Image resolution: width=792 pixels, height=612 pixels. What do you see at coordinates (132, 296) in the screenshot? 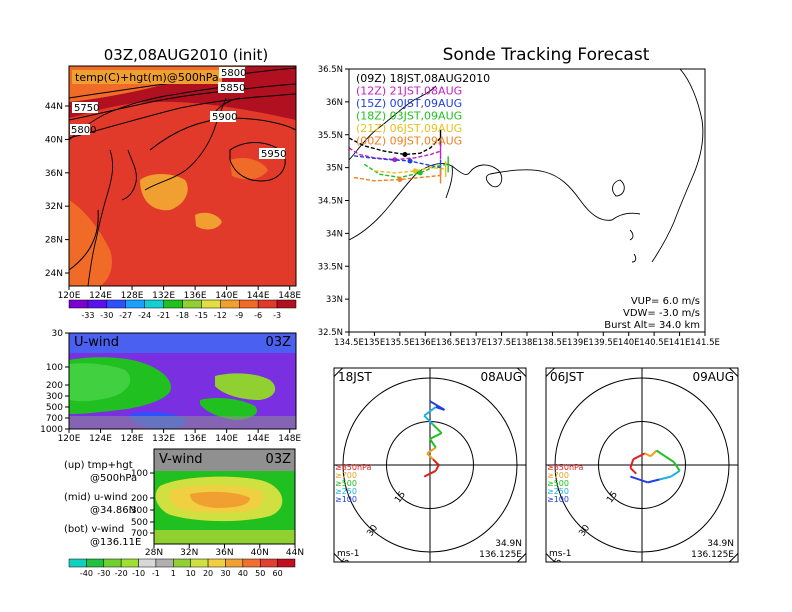
I see `map-x-label: 128E` at bounding box center [132, 296].